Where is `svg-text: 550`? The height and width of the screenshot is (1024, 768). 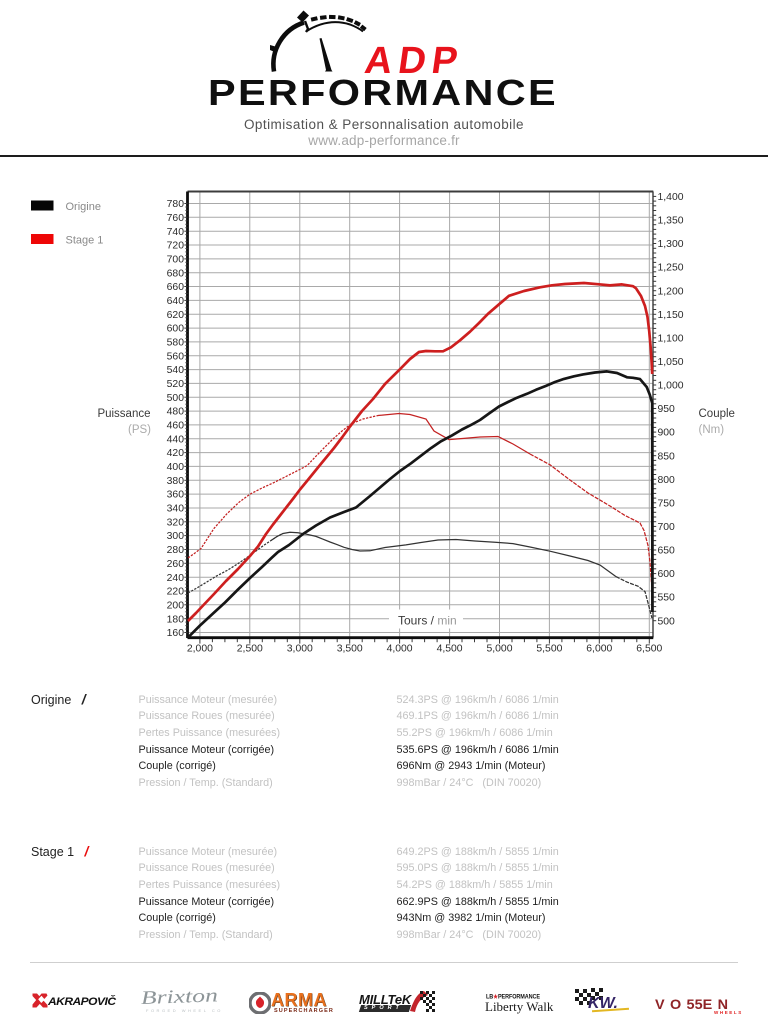
svg-text: 550 is located at coordinates (667, 598).